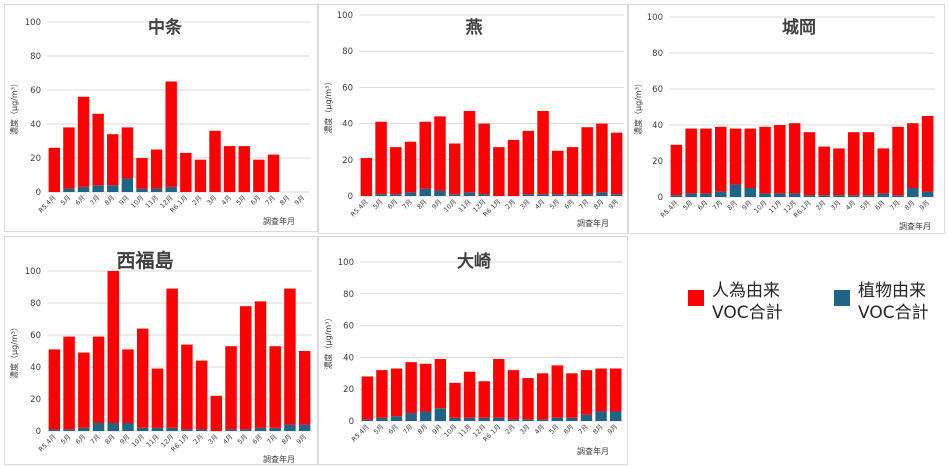 The height and width of the screenshot is (467, 949). What do you see at coordinates (198, 439) in the screenshot?
I see `x-tick-label: 2月` at bounding box center [198, 439].